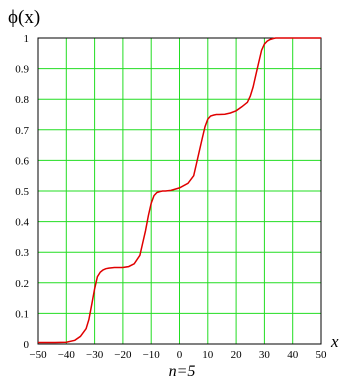 This screenshot has width=342, height=383. What do you see at coordinates (67, 355) in the screenshot?
I see `x-tick-label: −40` at bounding box center [67, 355].